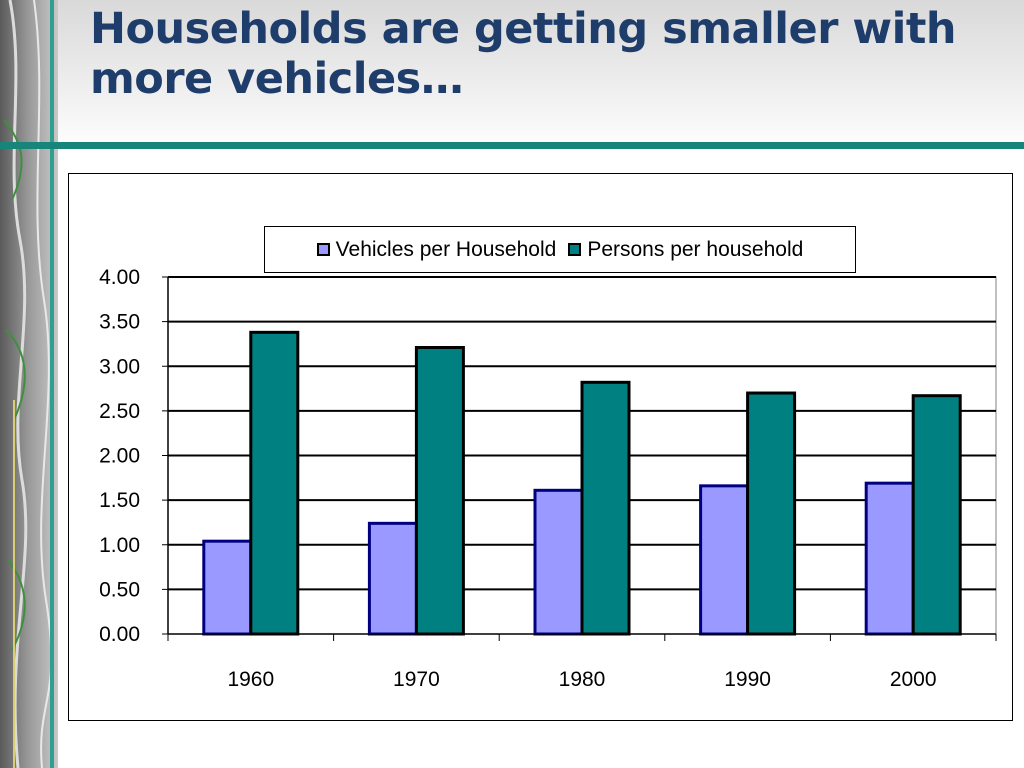 The height and width of the screenshot is (768, 1024). I want to click on bar-vehicles-1960, so click(227, 587).